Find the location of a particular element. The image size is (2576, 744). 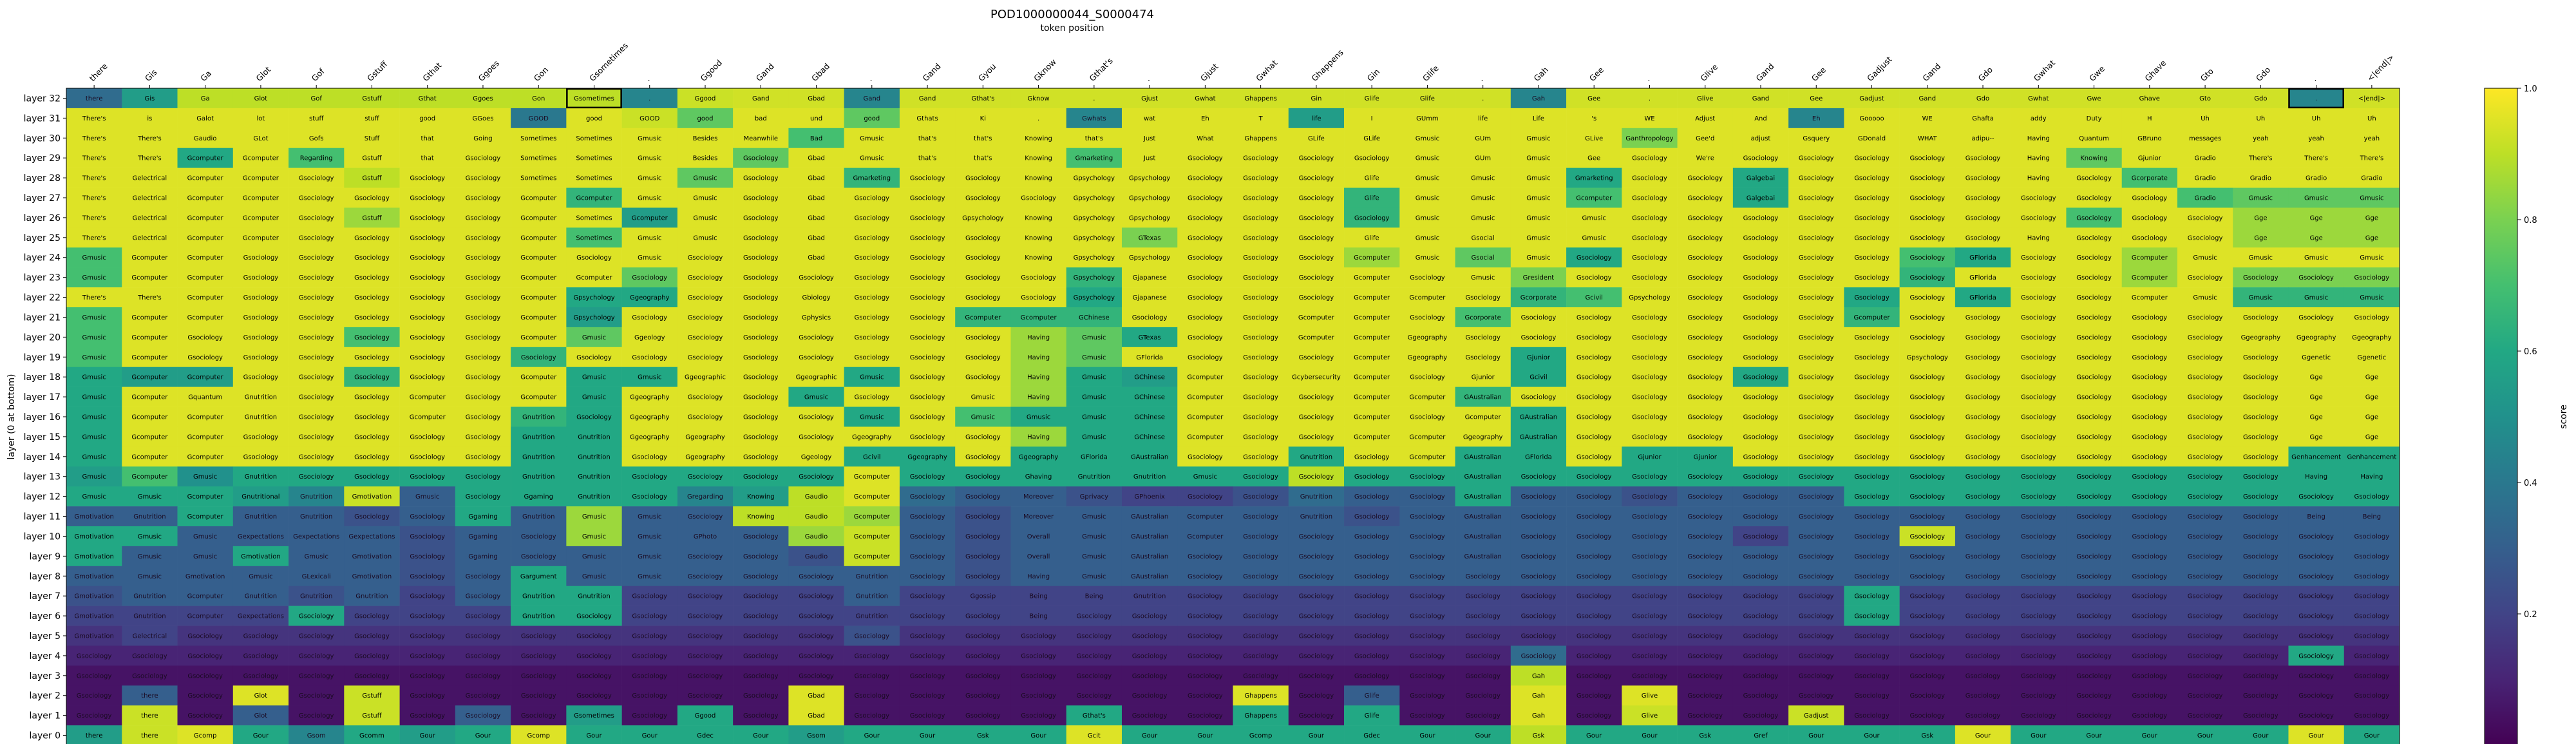

cell-label: Gpsychology is located at coordinates (982, 219).